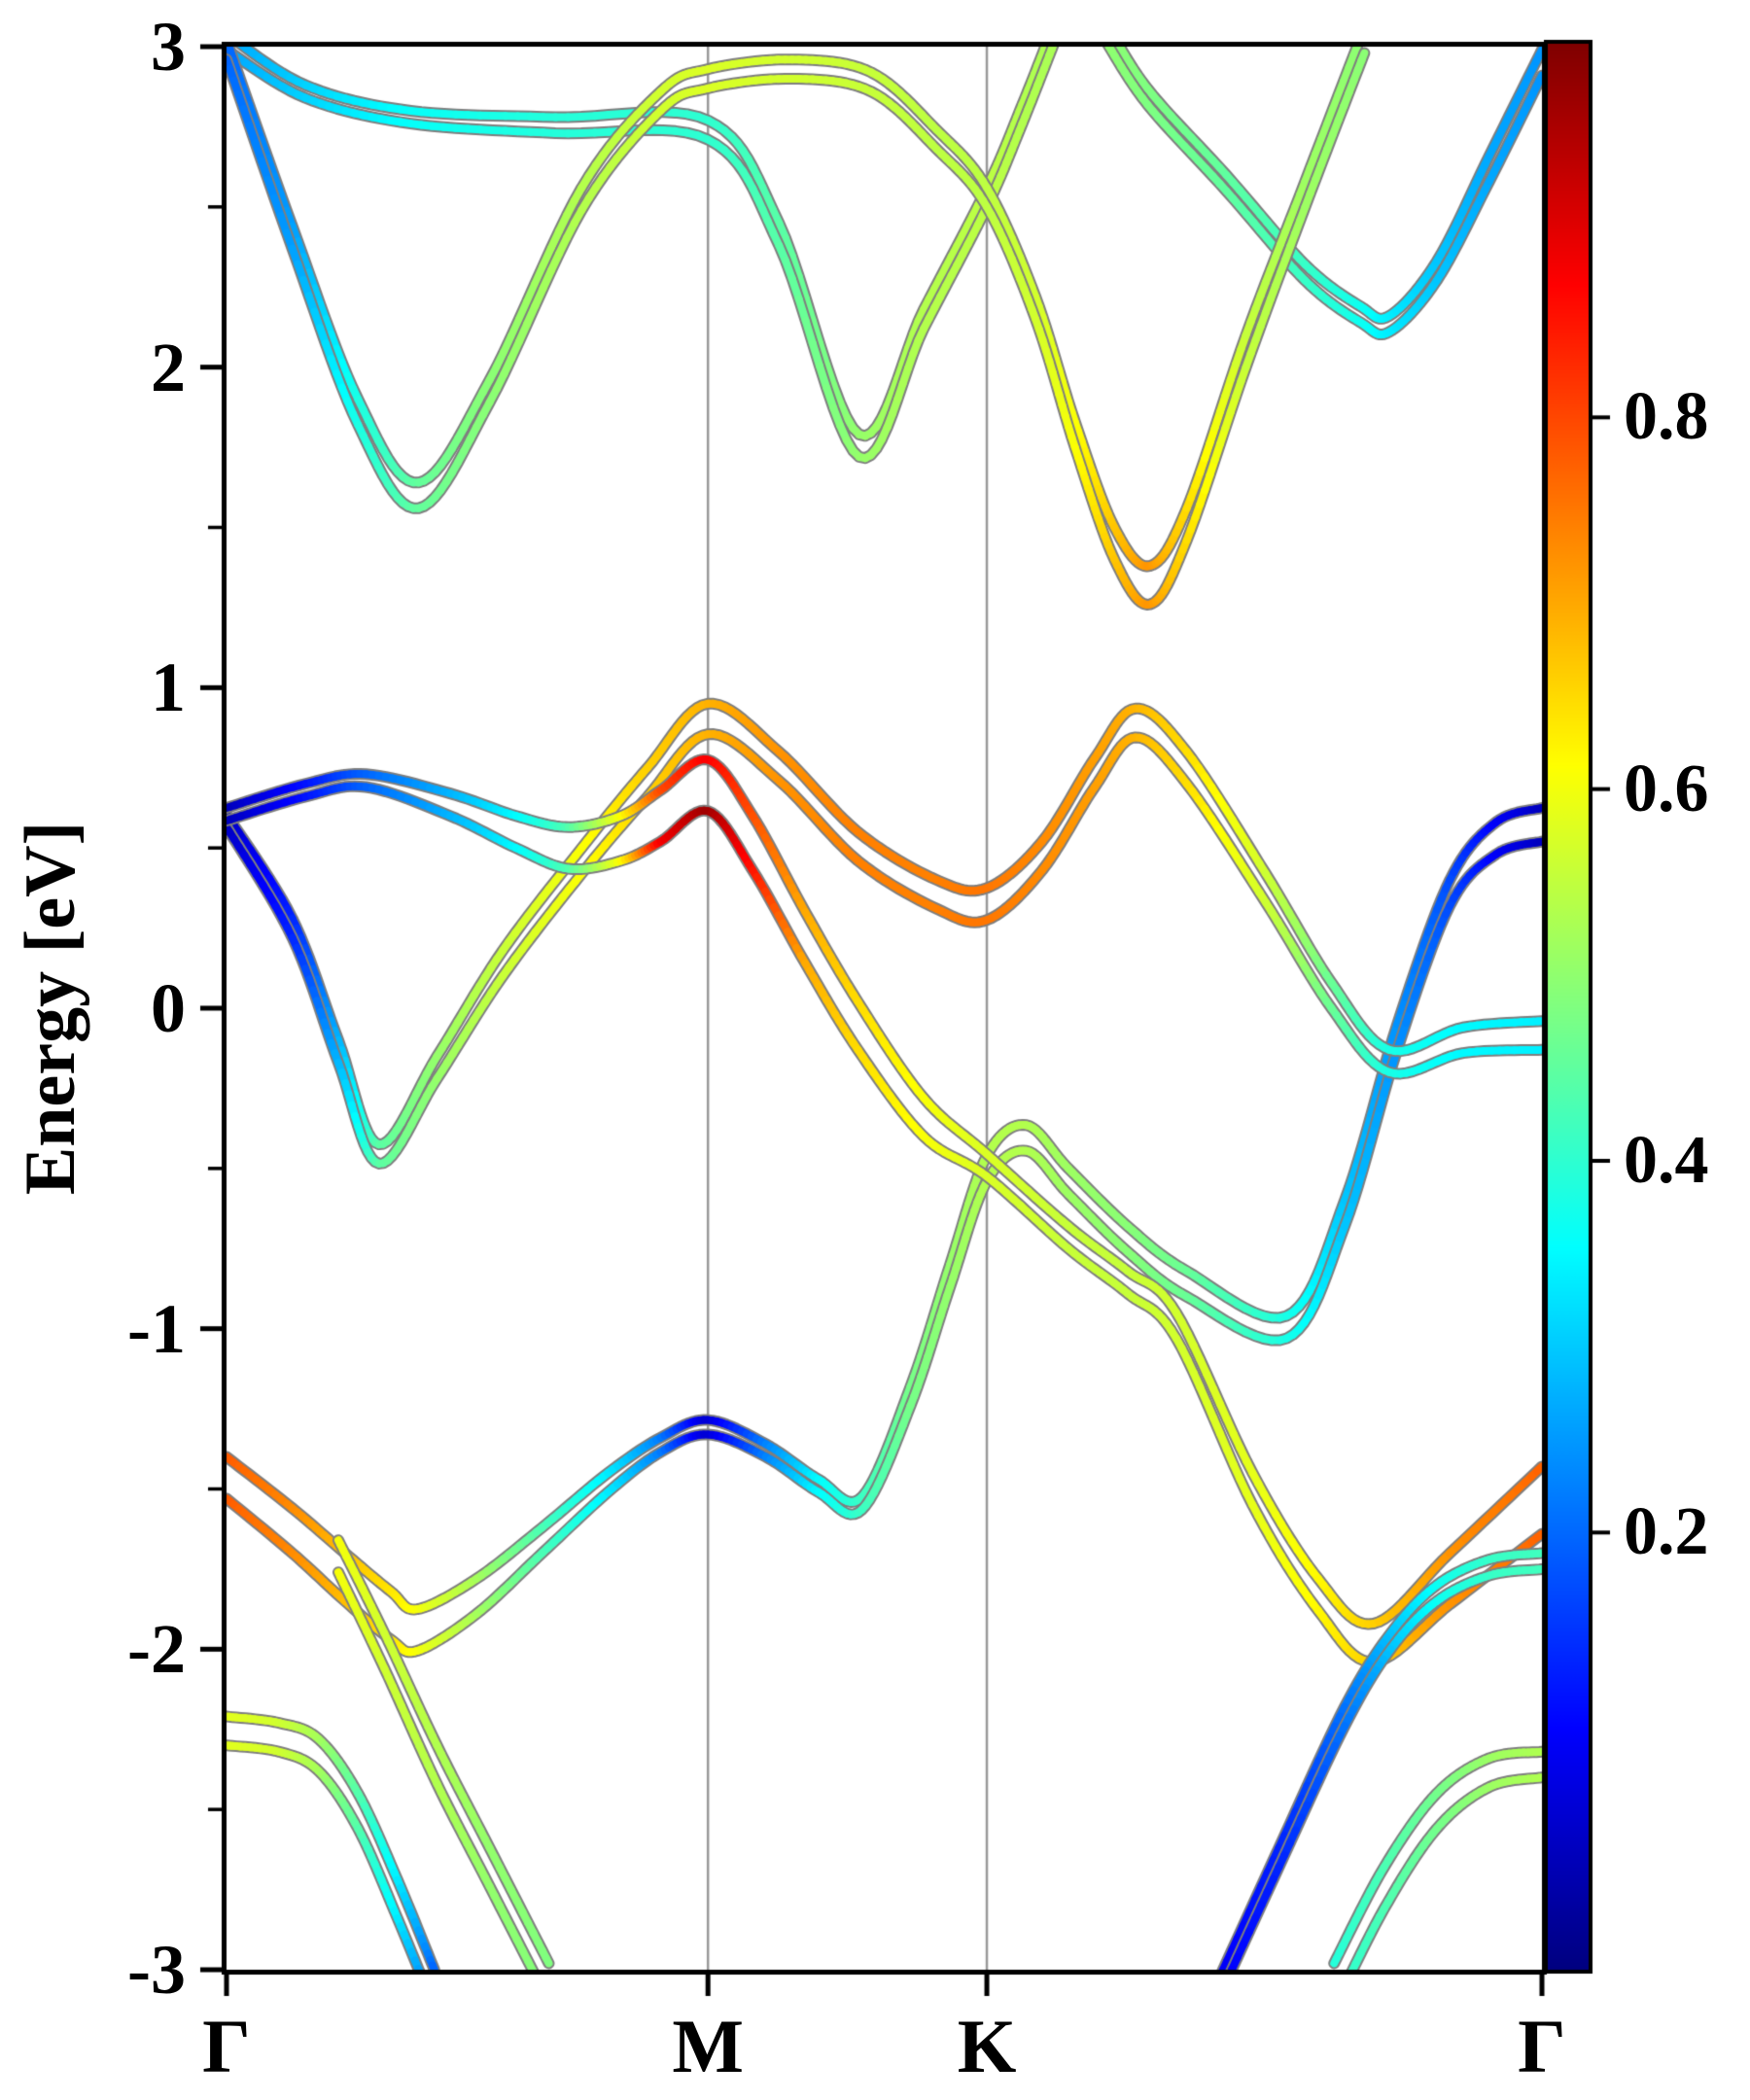 The height and width of the screenshot is (2100, 1750). I want to click on colorbar-tick-label: 0.4, so click(1666, 1160).